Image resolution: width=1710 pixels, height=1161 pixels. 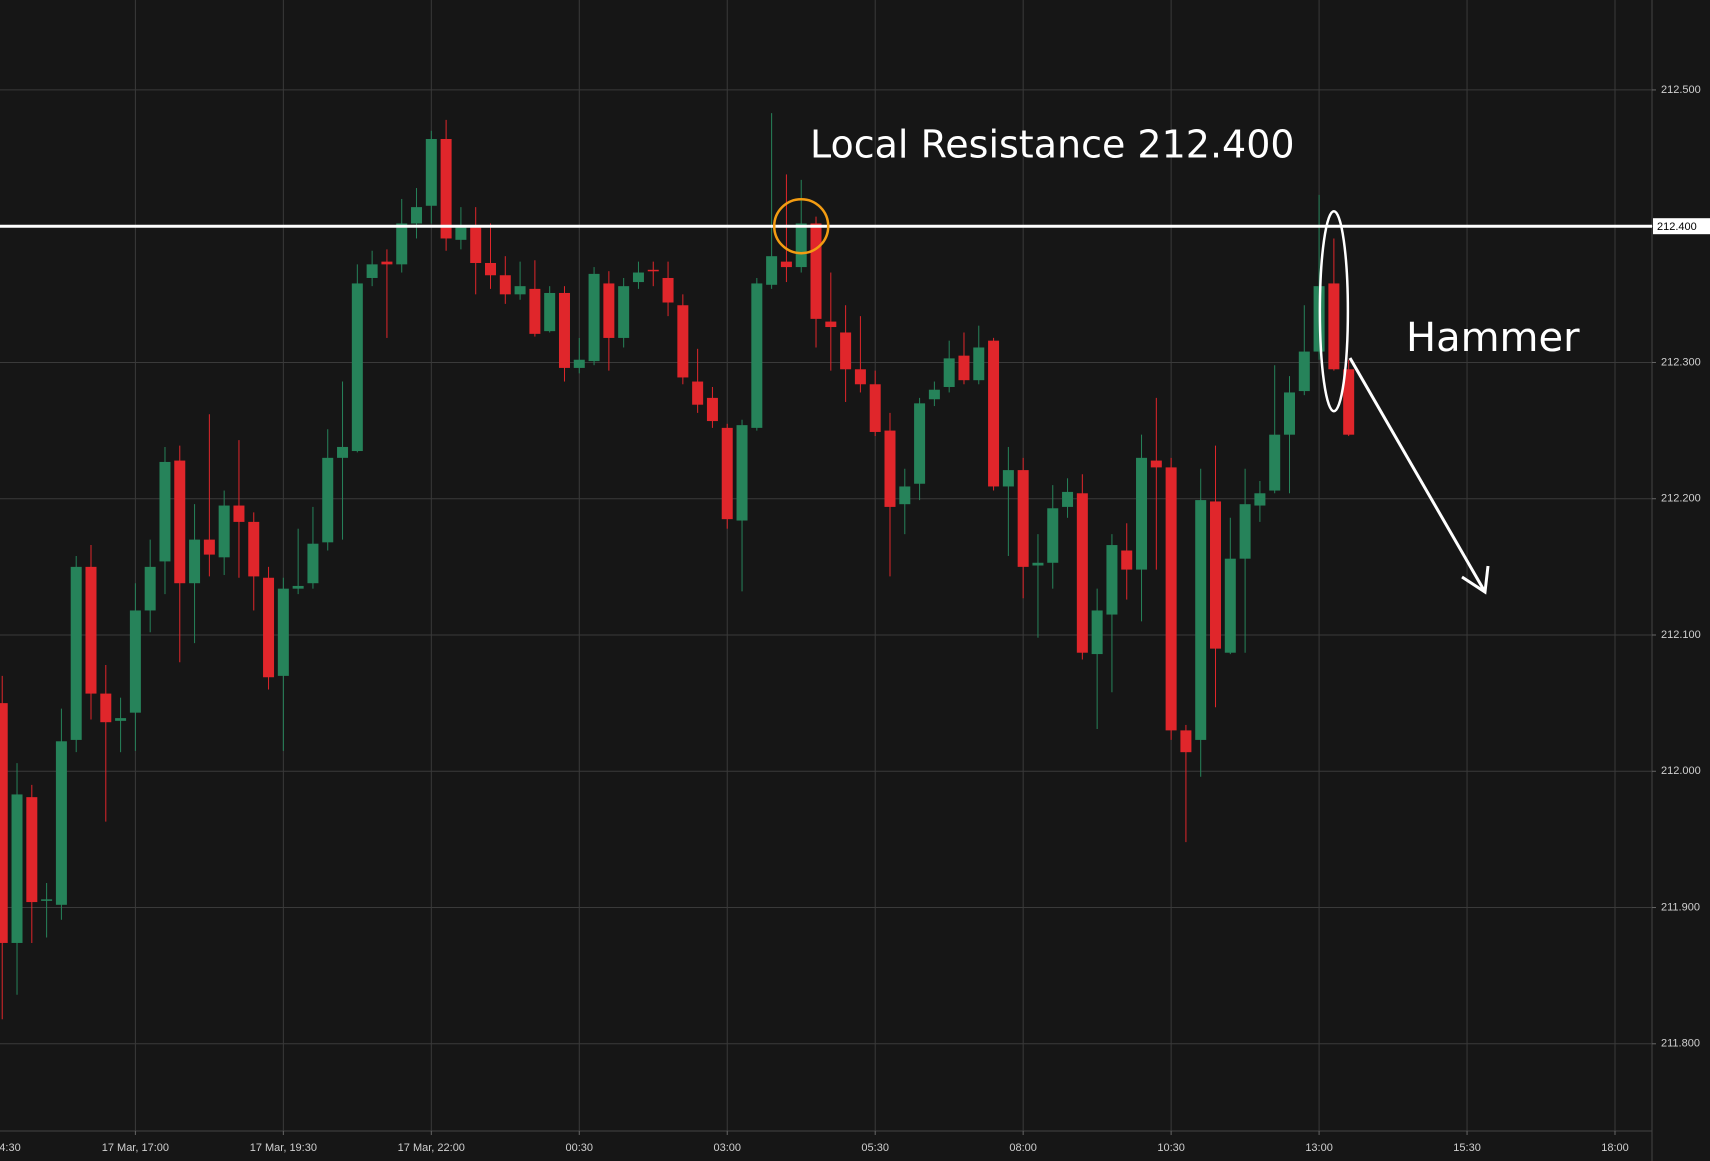 I want to click on x-tick-label: 17 Mar, 22:00, so click(x=431, y=1148).